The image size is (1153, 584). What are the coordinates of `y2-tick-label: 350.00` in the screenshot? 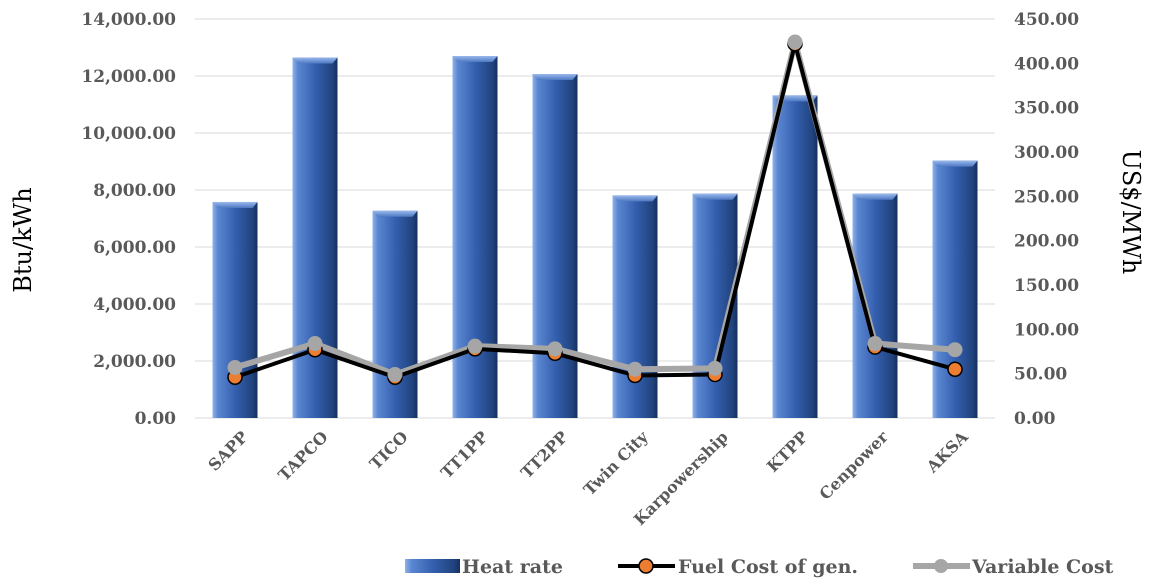 It's located at (1046, 109).